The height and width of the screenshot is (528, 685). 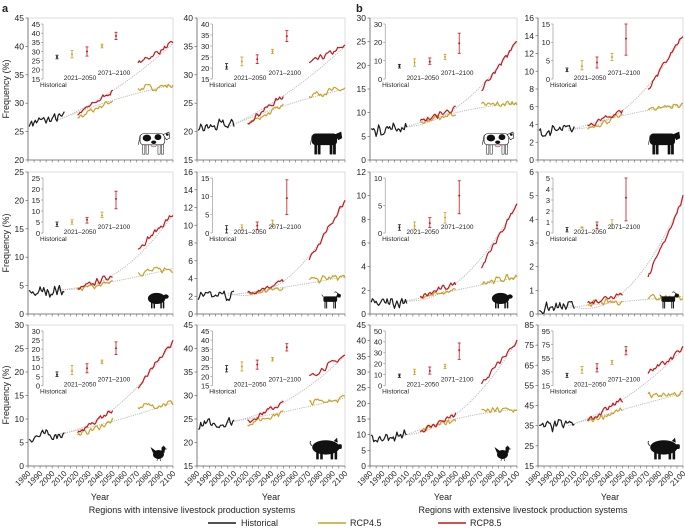 I want to click on inset-y-tick-label: 45, so click(x=36, y=24).